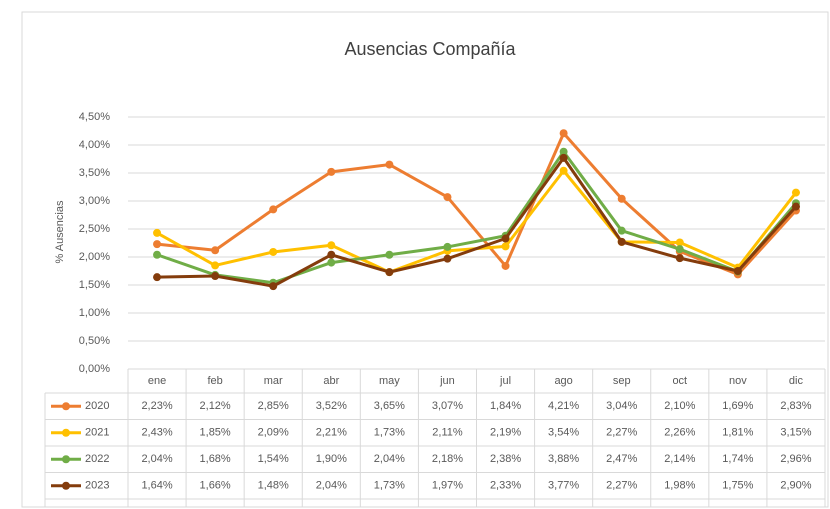 The width and height of the screenshot is (830, 509). I want to click on y-tick-label: 2,00%, so click(94, 257).